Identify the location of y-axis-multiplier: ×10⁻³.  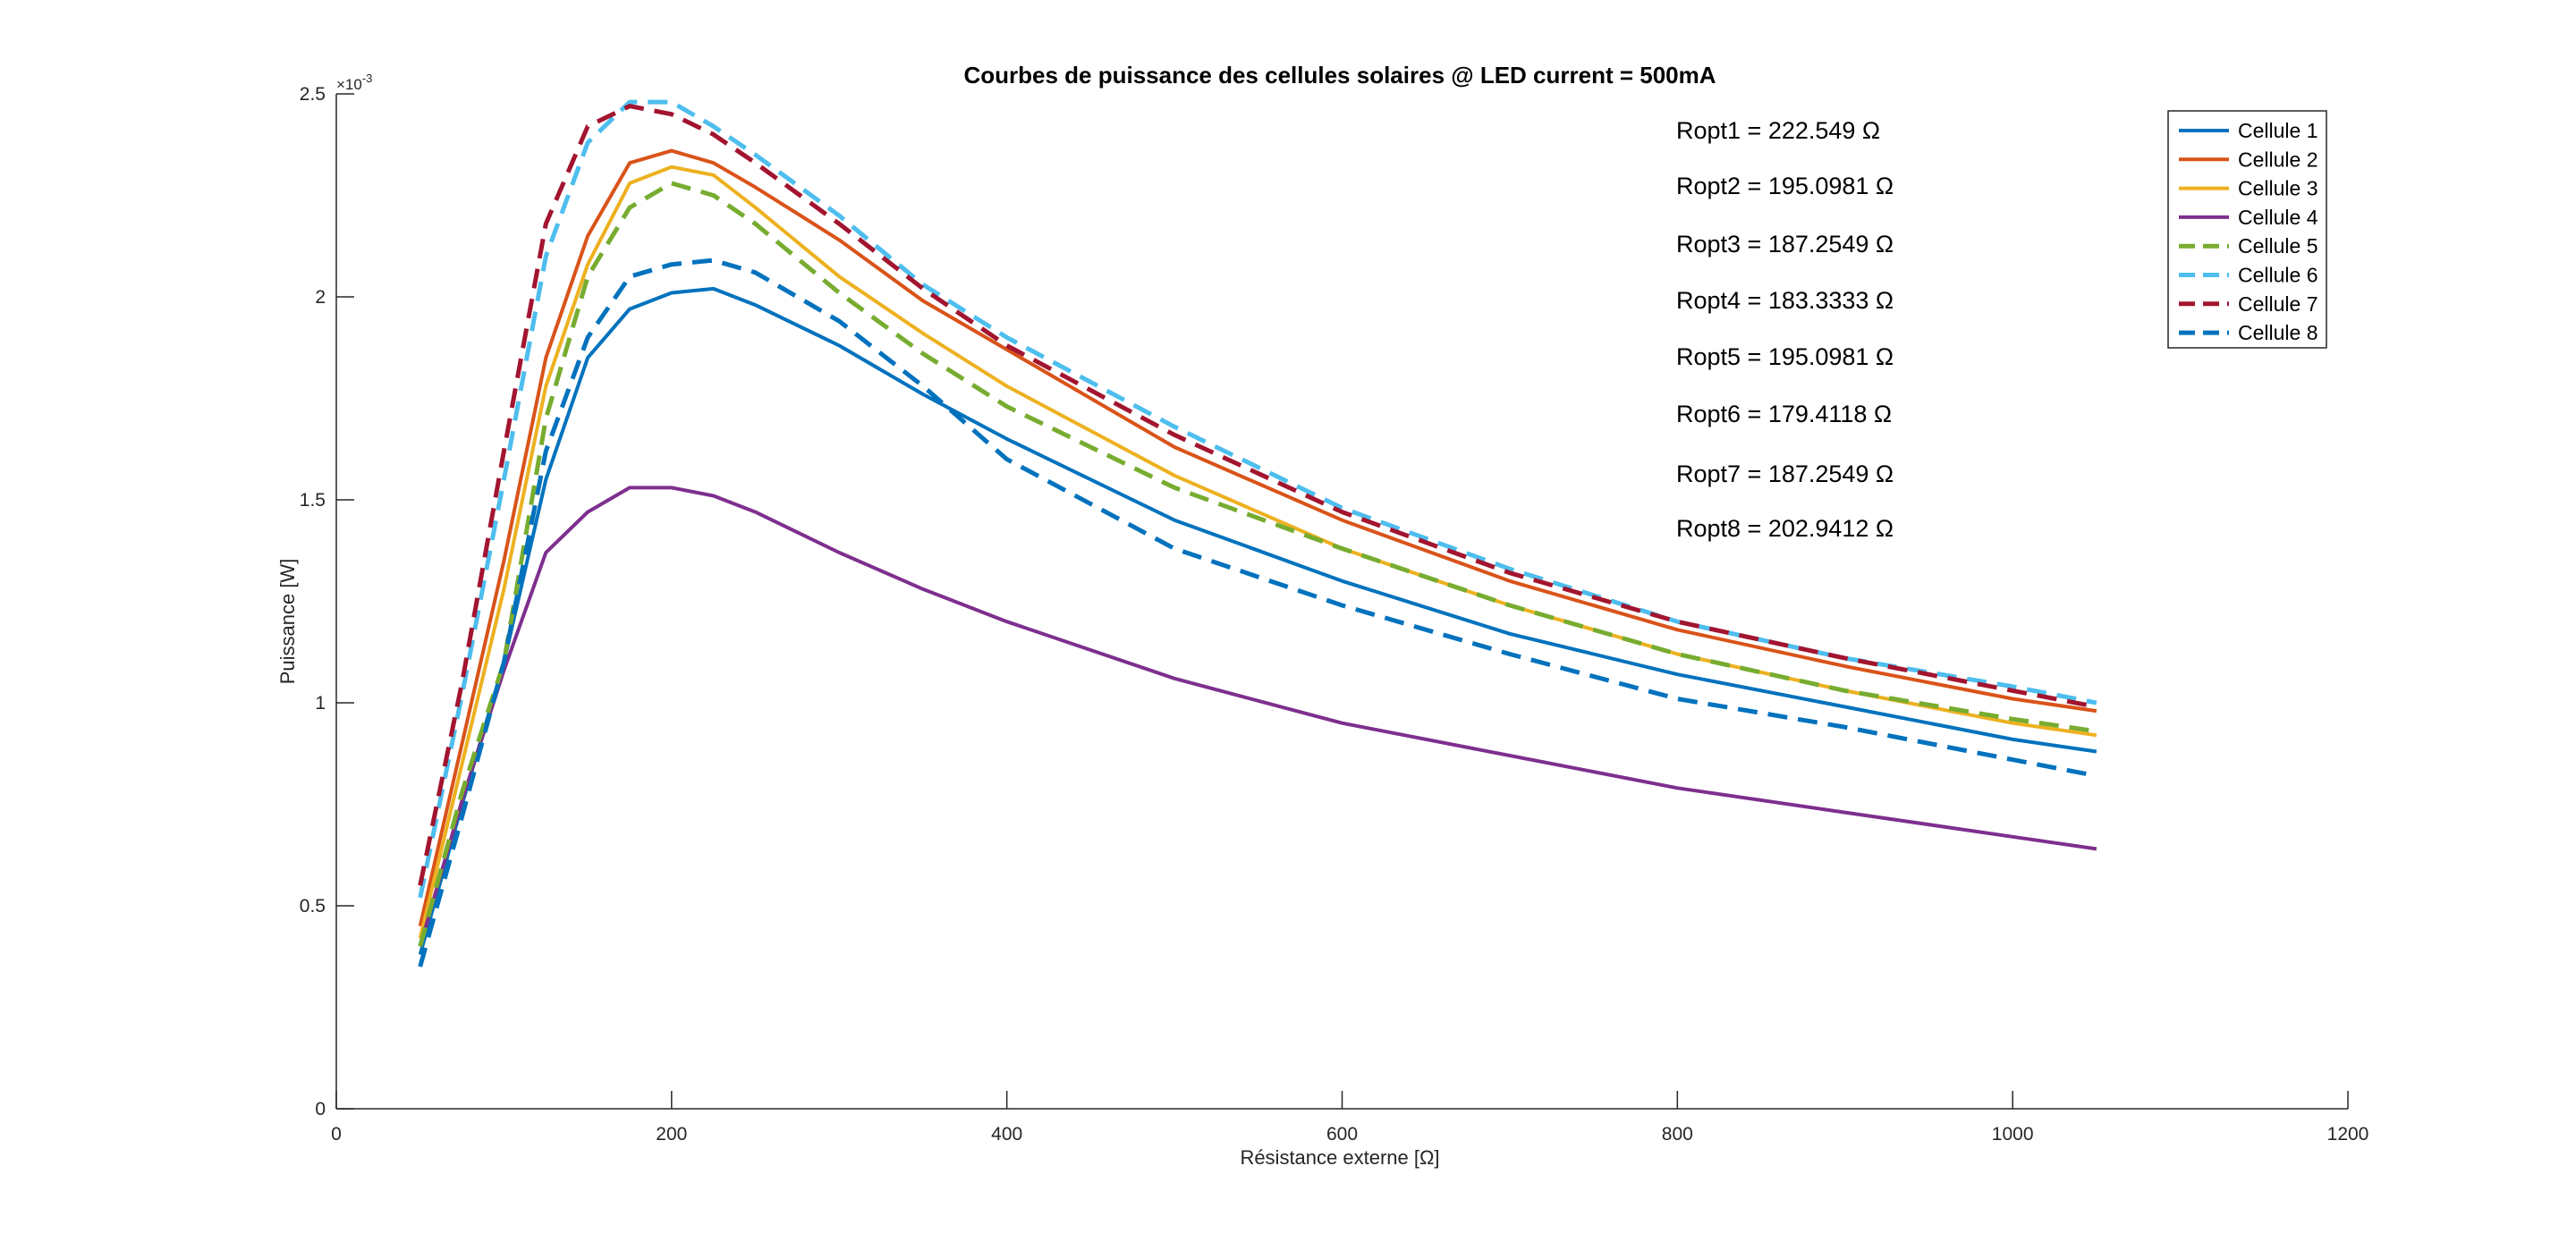
(354, 83).